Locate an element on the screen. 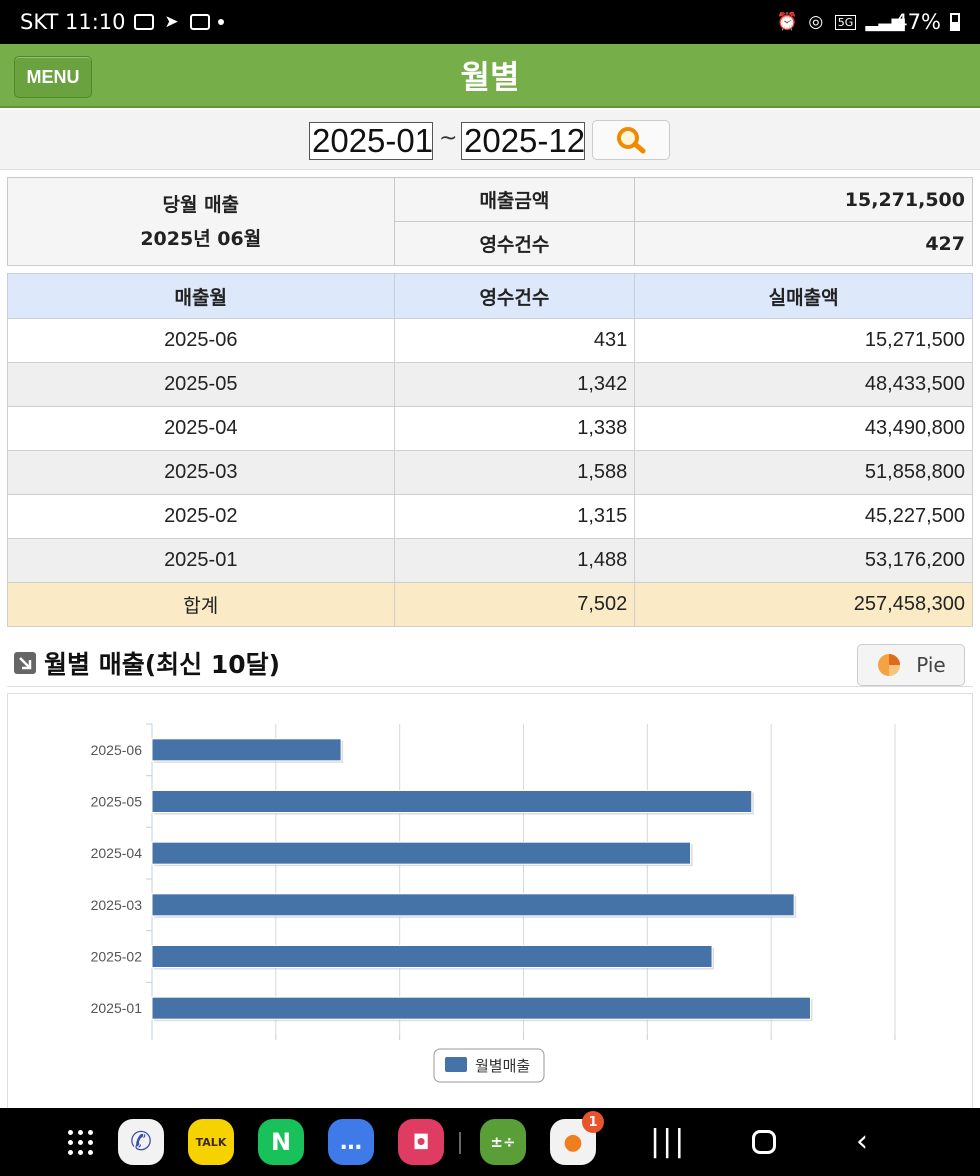  cell-month: 2025-03 is located at coordinates (201, 472).